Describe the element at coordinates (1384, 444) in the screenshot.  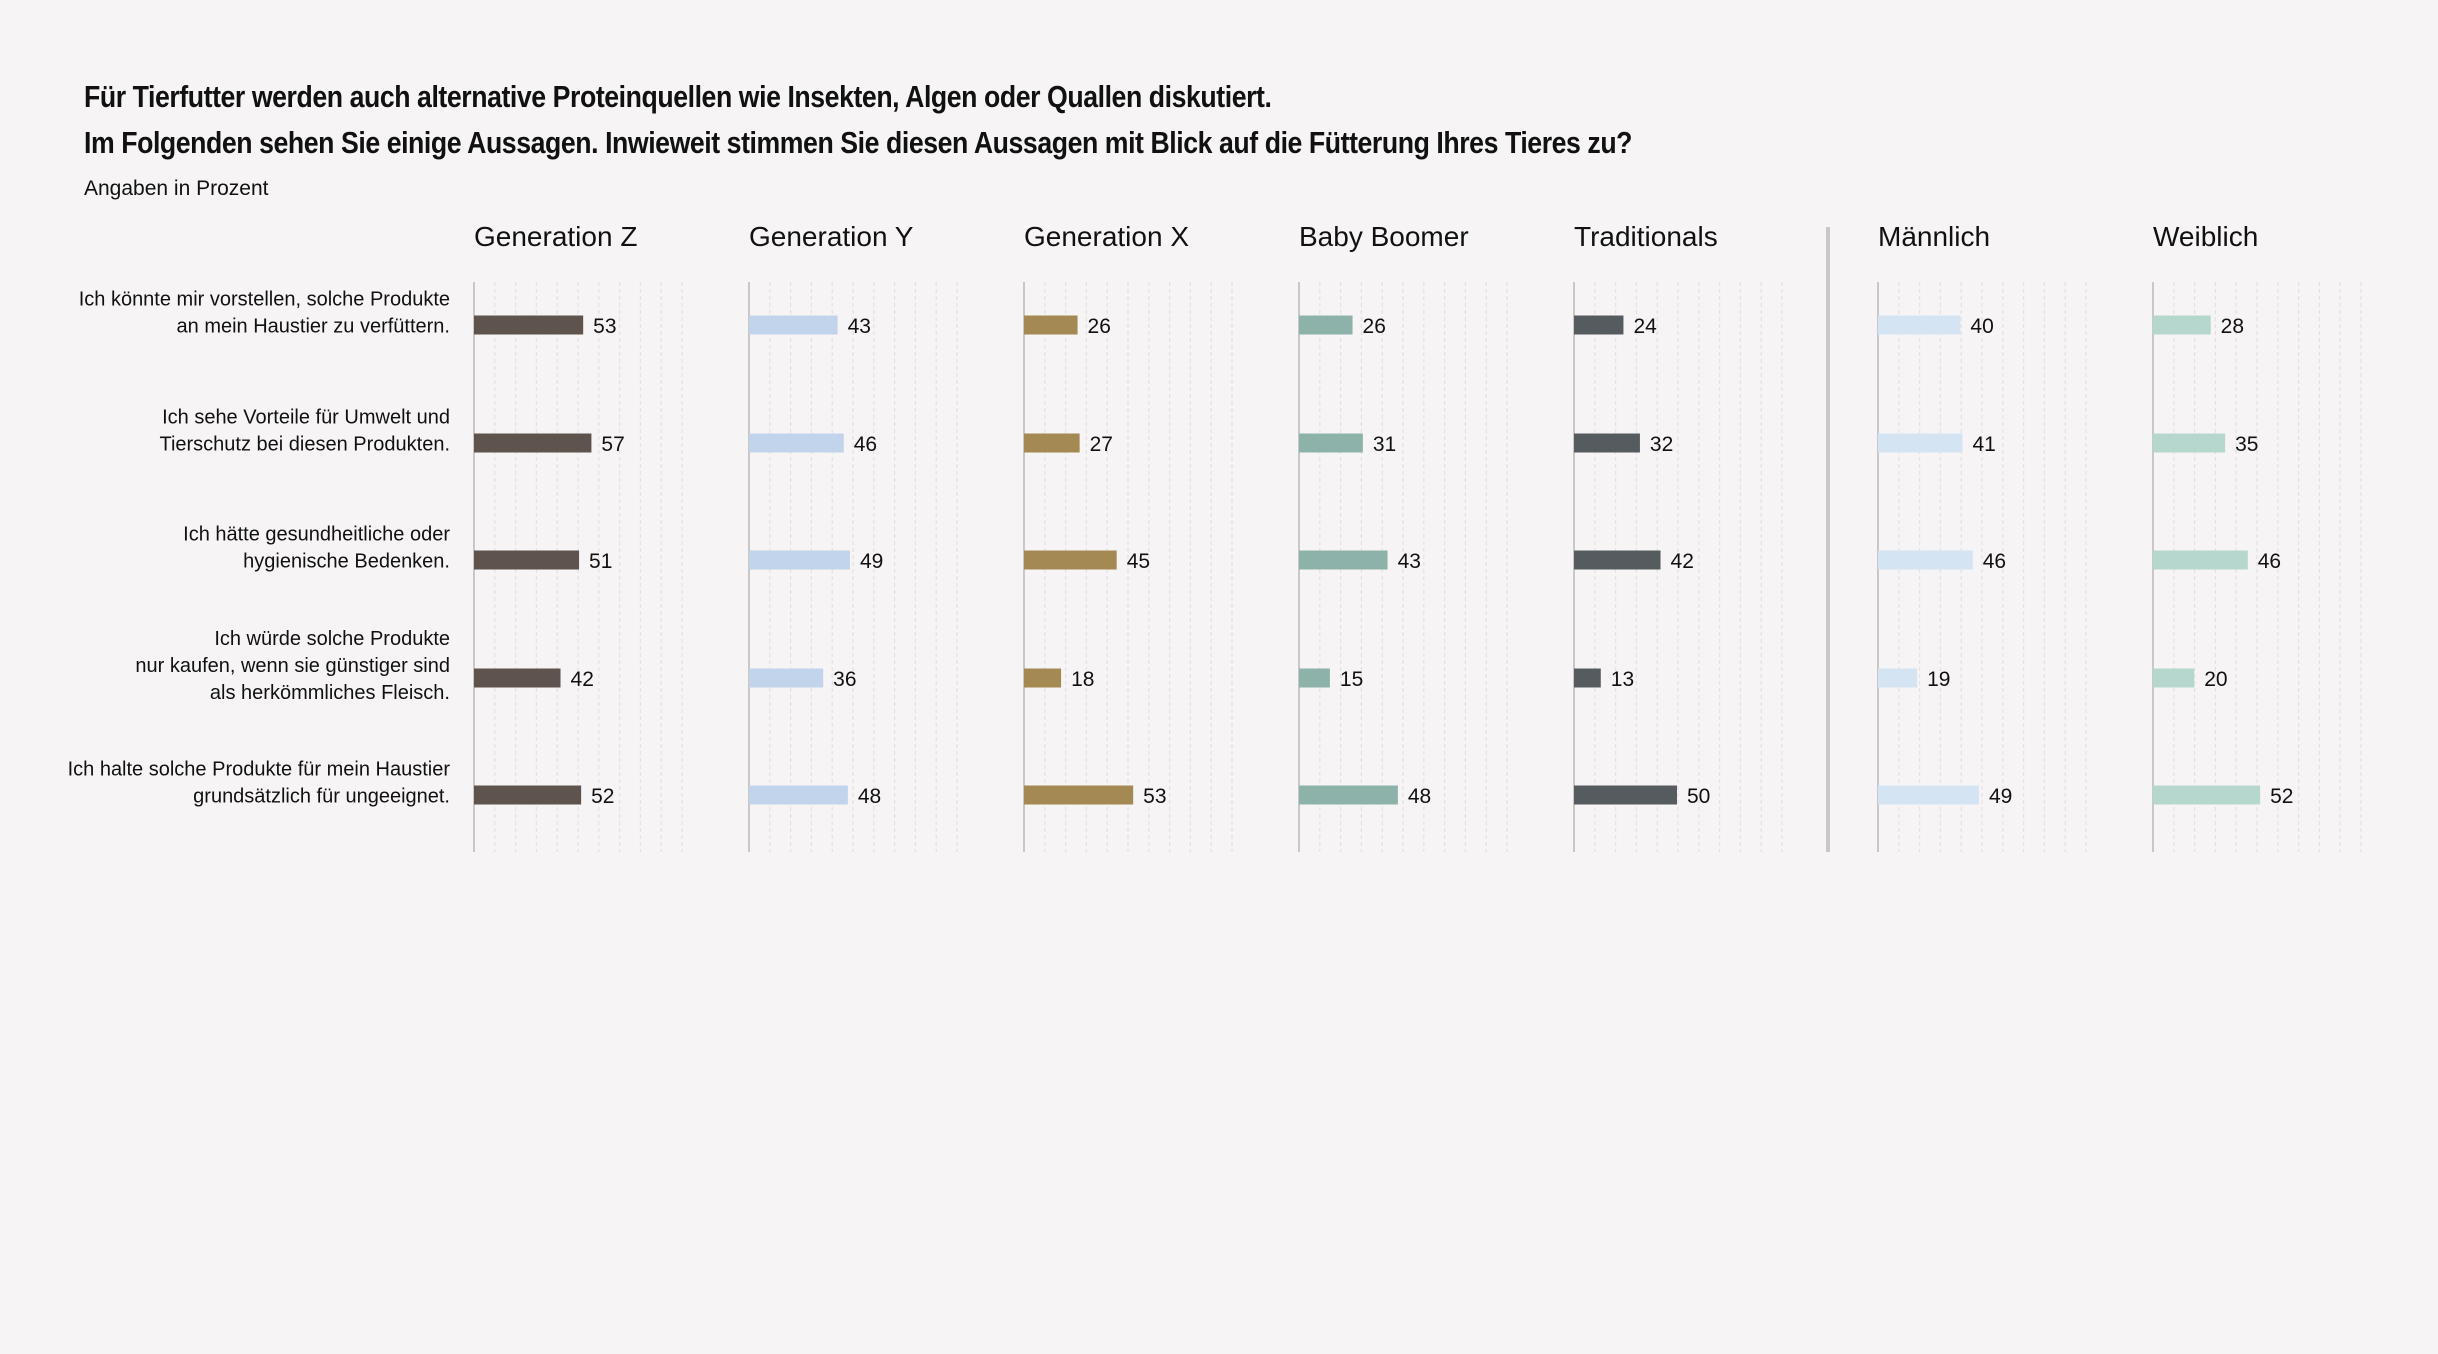
I see `data-label: 31` at that location.